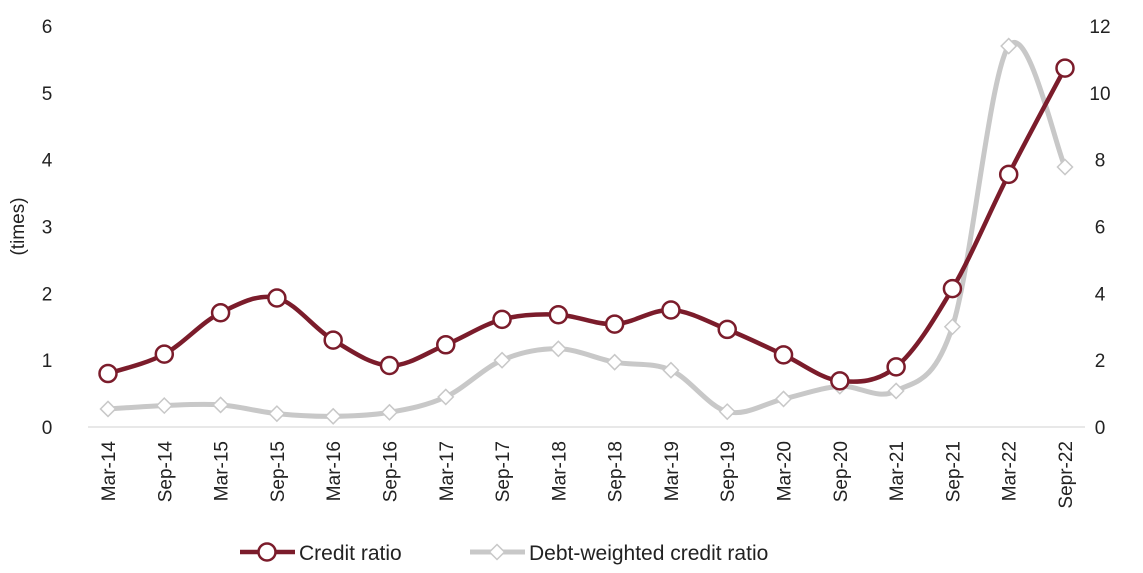 This screenshot has width=1143, height=573. I want to click on legend: Credit ratio Debt-weighted credit ratio, so click(504, 553).